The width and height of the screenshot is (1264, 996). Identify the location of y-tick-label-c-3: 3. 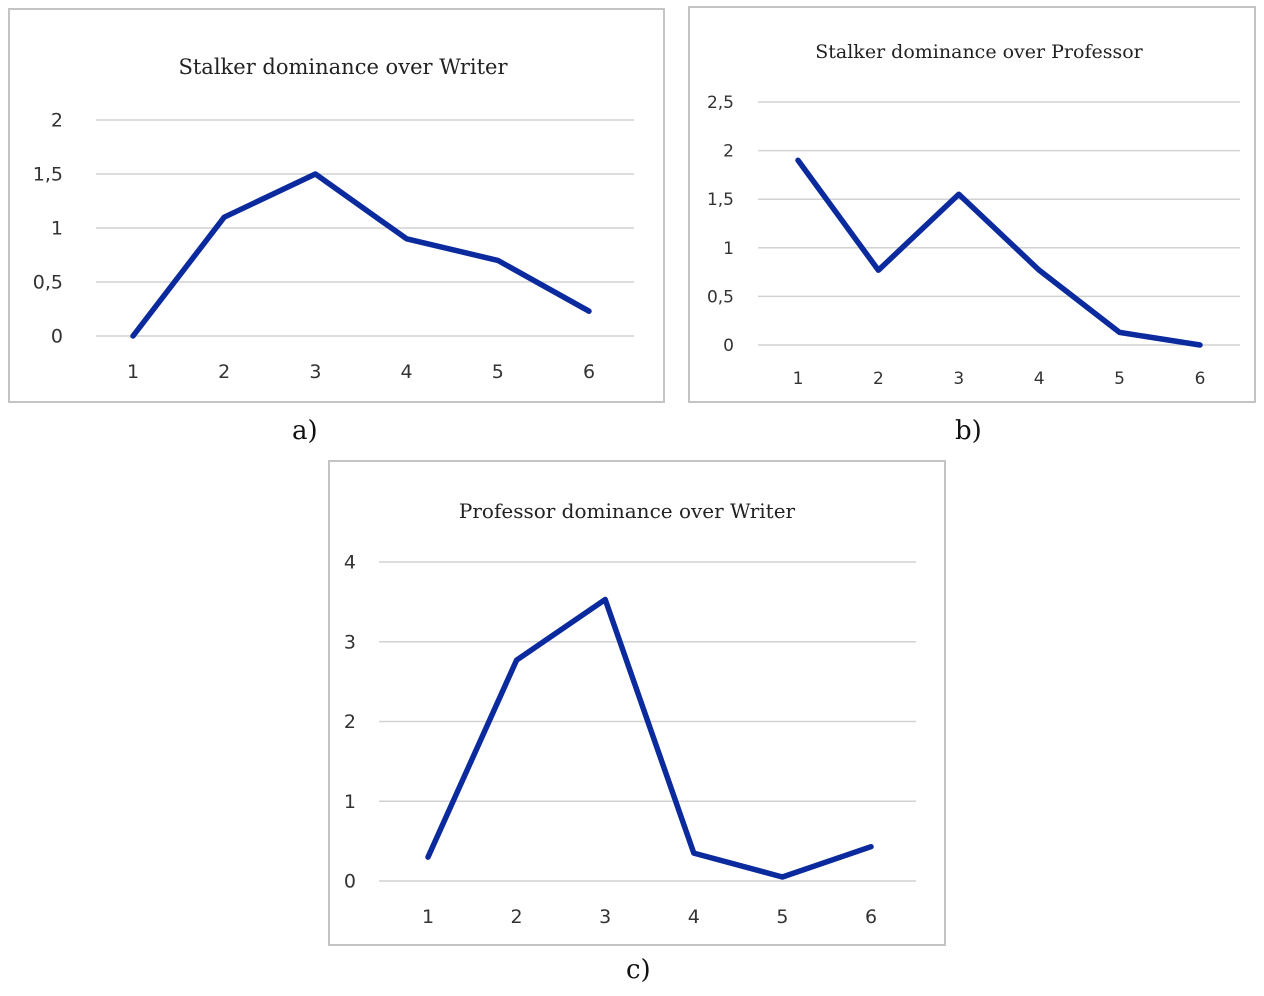
(350, 642).